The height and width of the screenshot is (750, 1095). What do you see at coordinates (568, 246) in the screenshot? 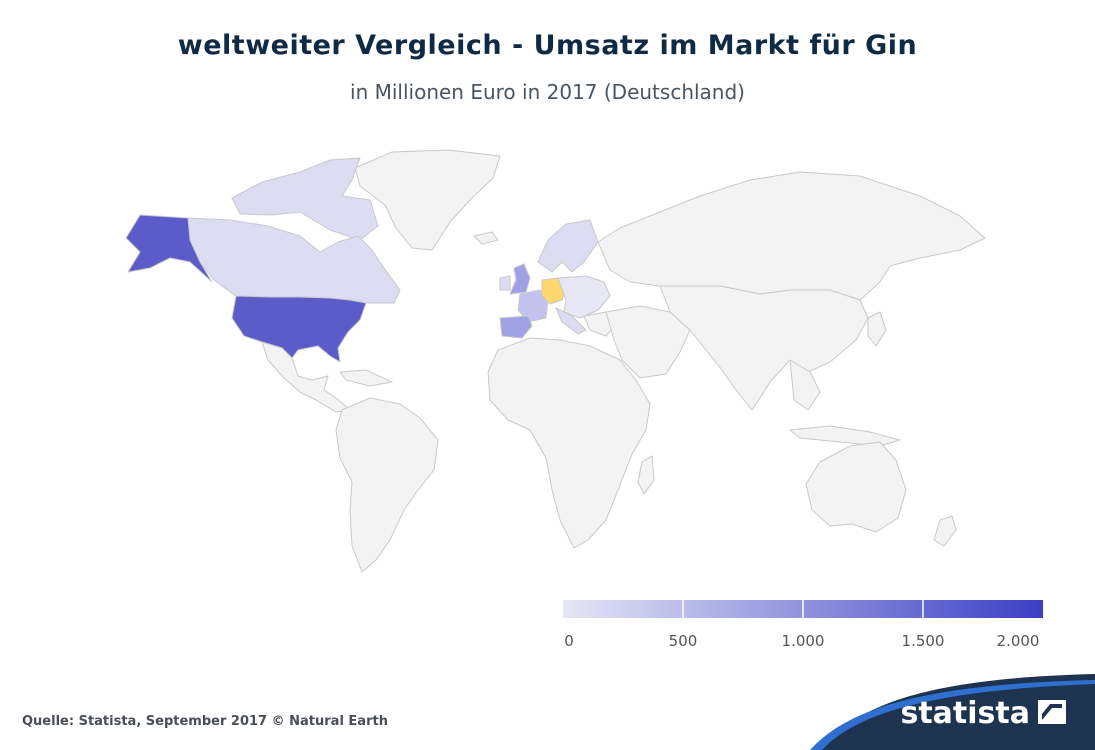
I see `region-scandinavia` at bounding box center [568, 246].